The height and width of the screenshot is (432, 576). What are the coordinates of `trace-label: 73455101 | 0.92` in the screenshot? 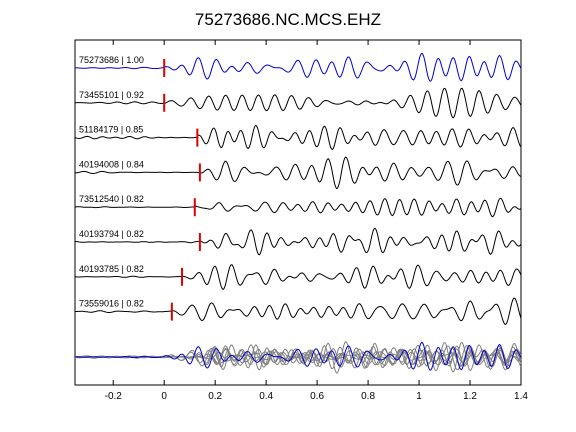 It's located at (111, 95).